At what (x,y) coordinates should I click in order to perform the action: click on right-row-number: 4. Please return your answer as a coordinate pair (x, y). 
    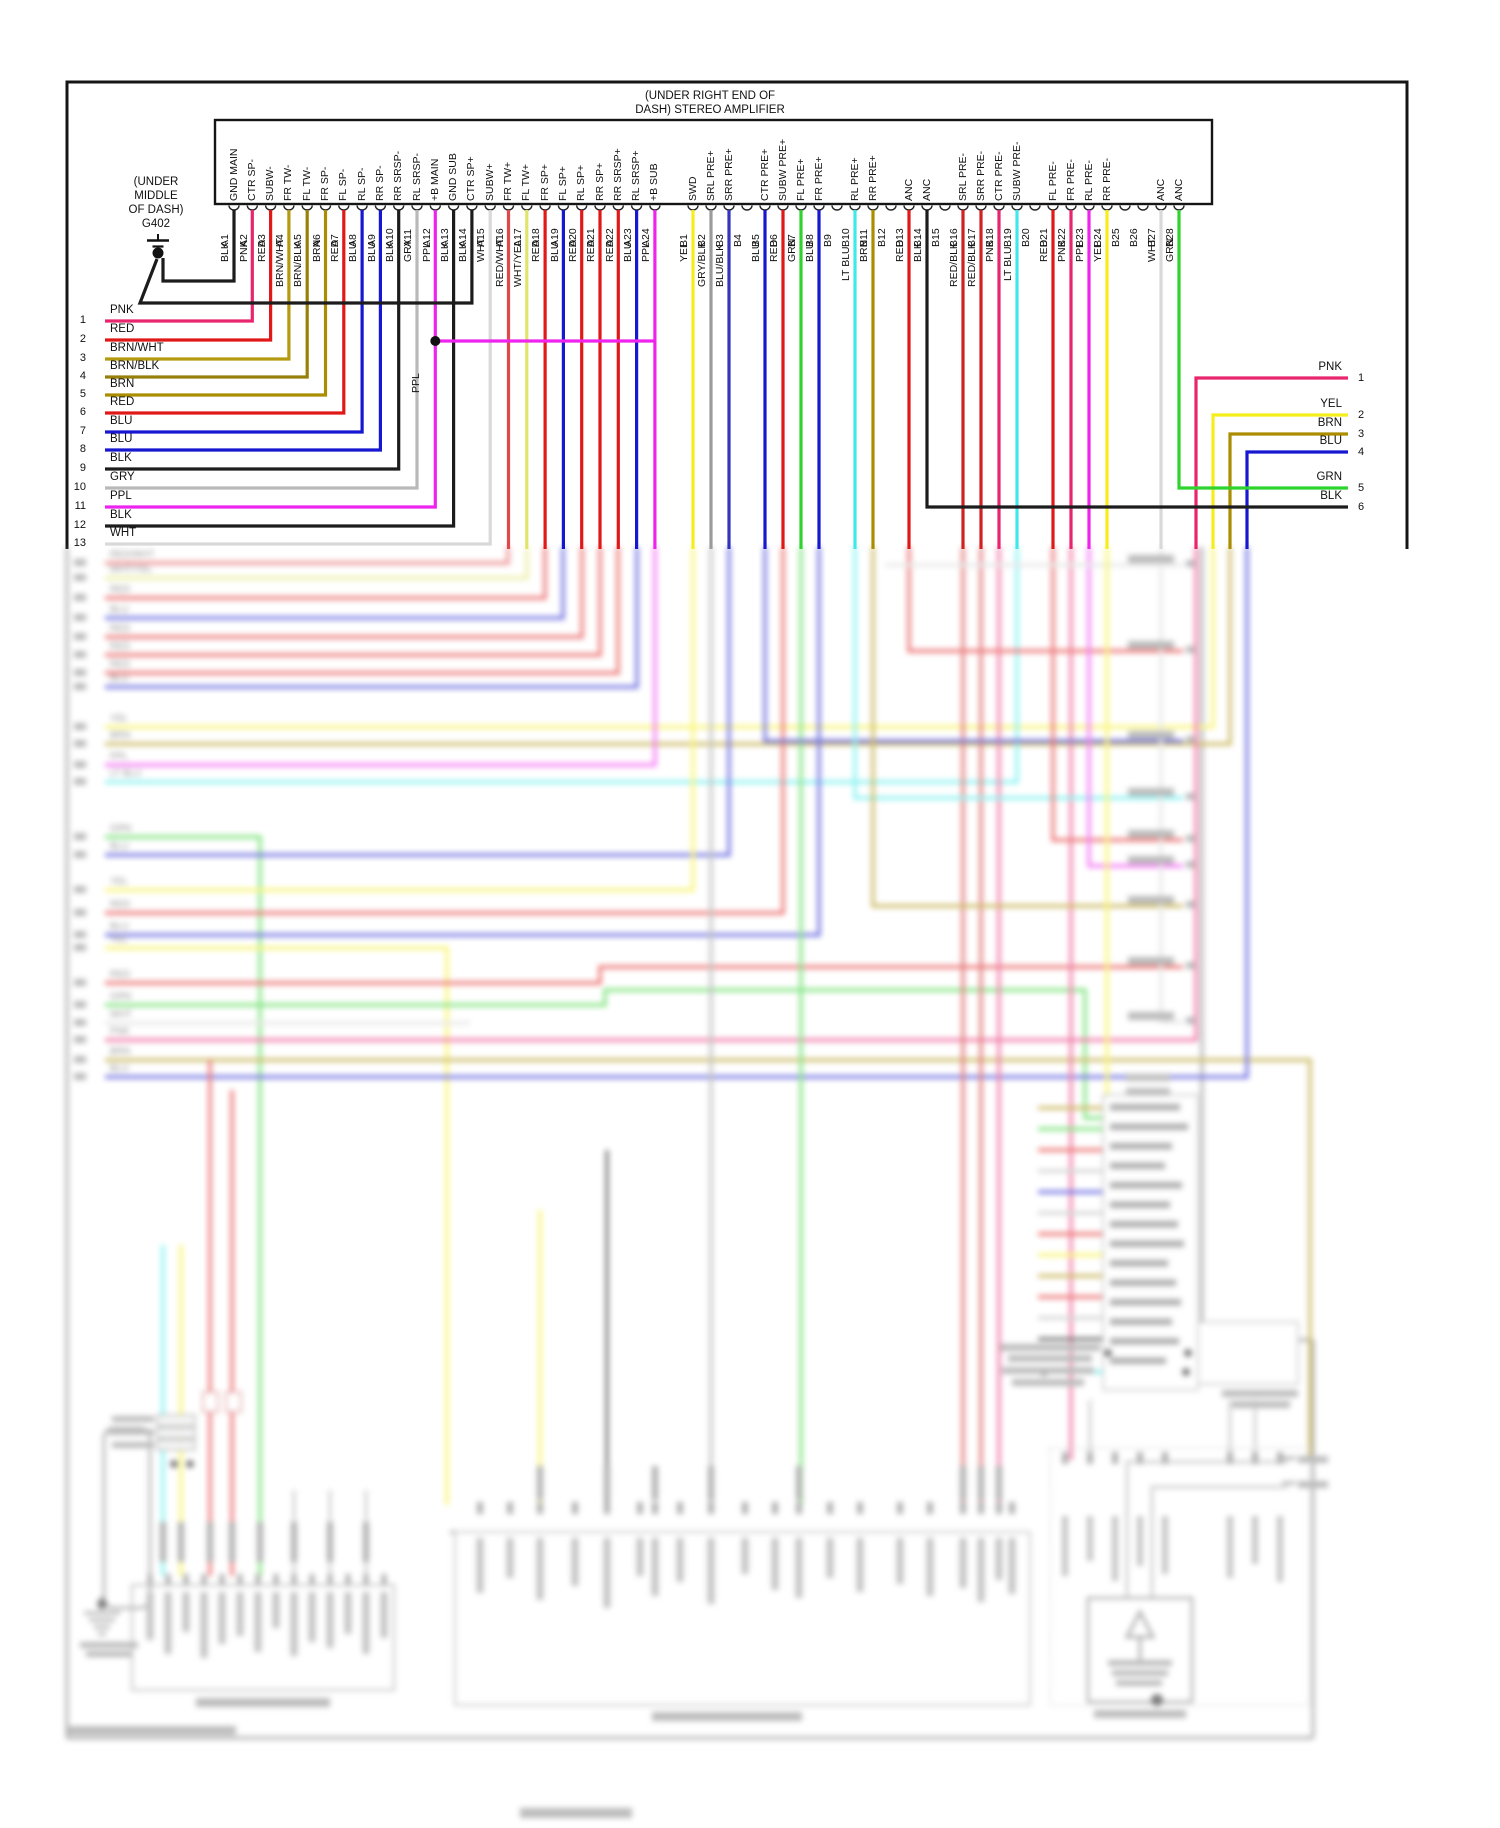
    Looking at the image, I should click on (1361, 452).